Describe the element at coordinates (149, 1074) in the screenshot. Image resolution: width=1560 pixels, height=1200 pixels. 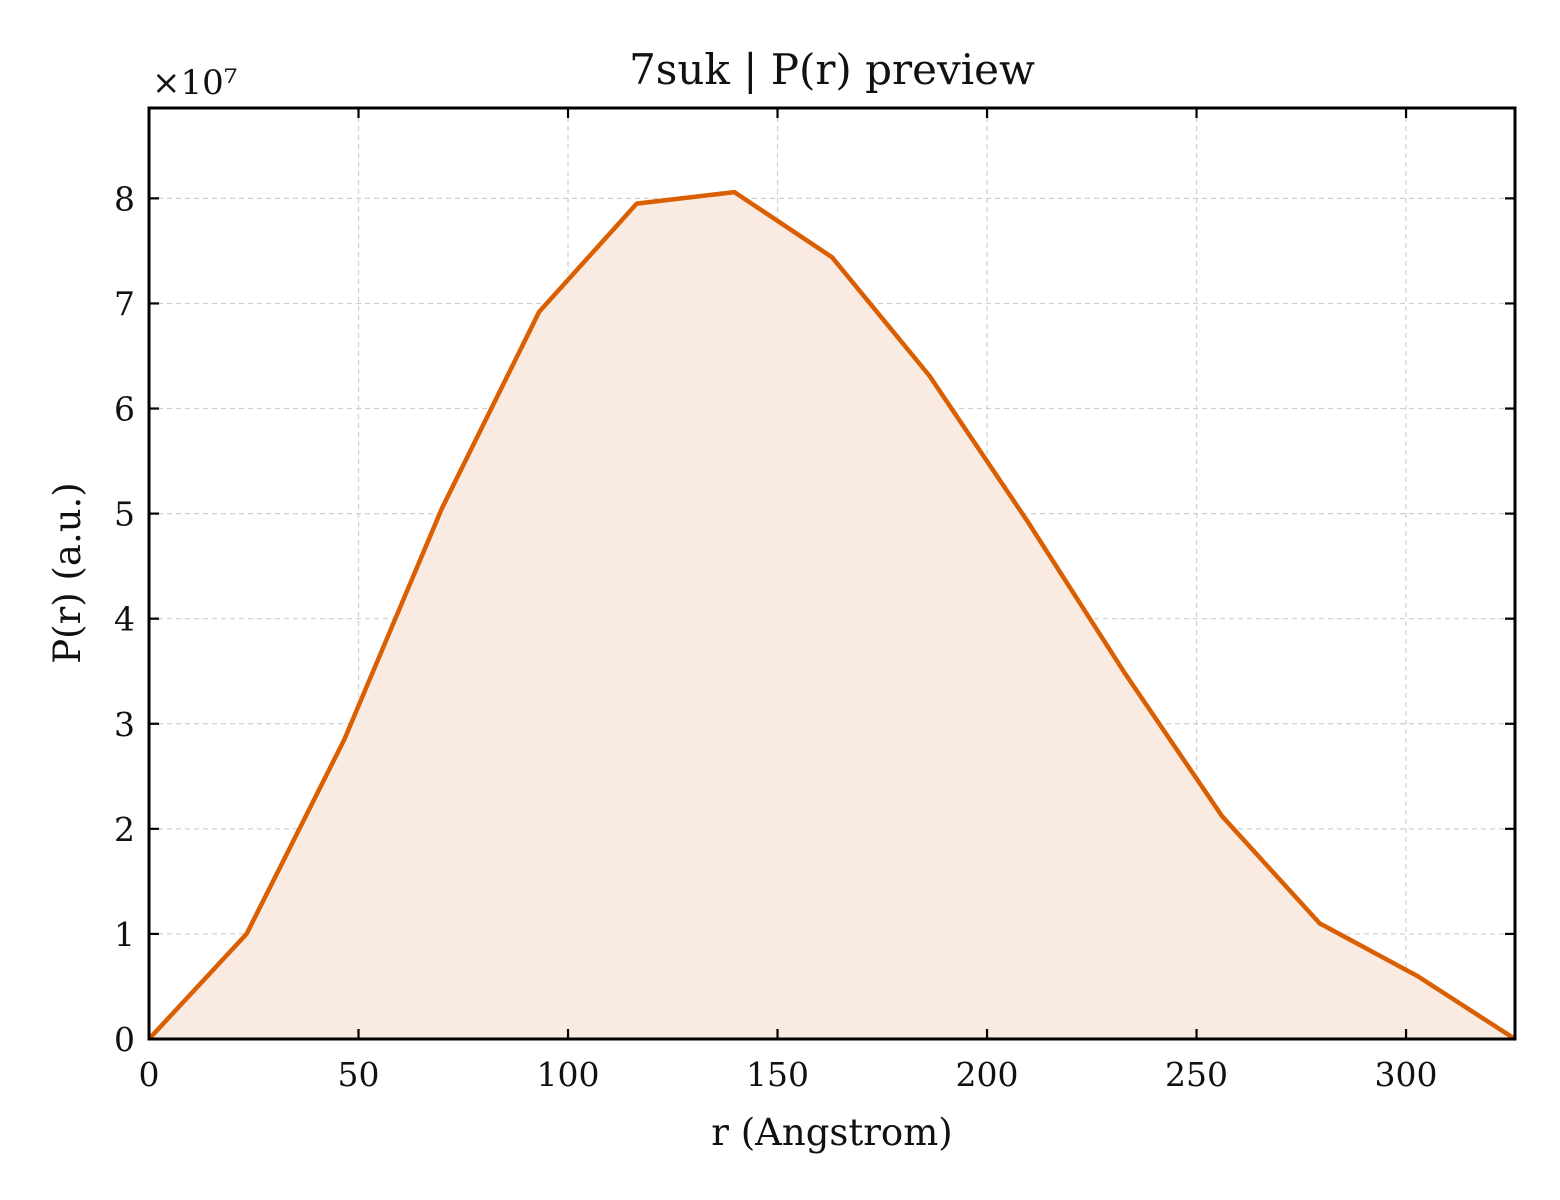
I see `x-tick-label: 0` at that location.